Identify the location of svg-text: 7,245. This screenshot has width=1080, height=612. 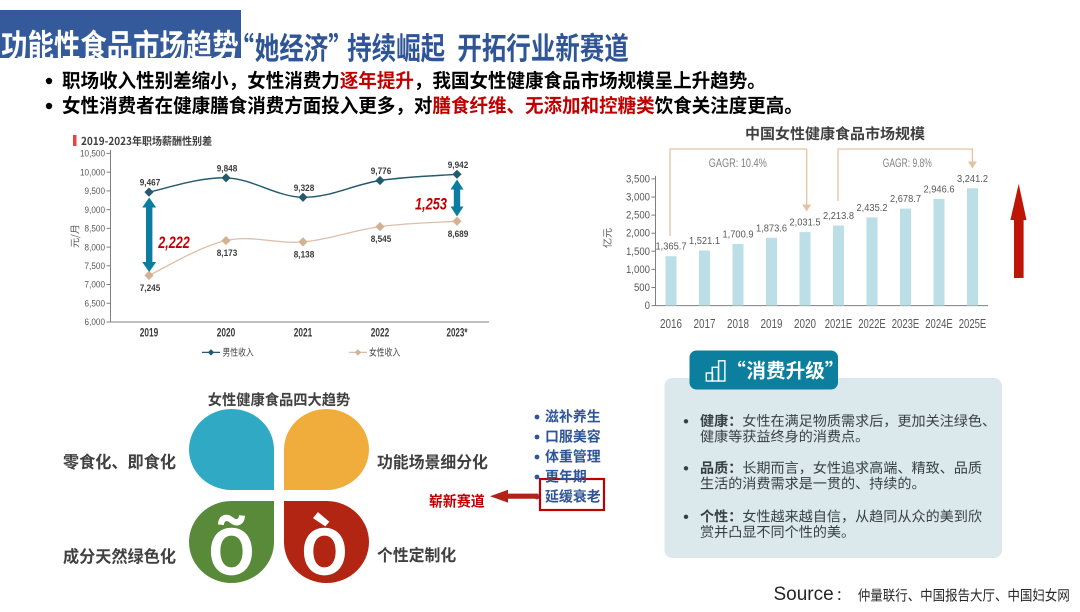
(150, 288).